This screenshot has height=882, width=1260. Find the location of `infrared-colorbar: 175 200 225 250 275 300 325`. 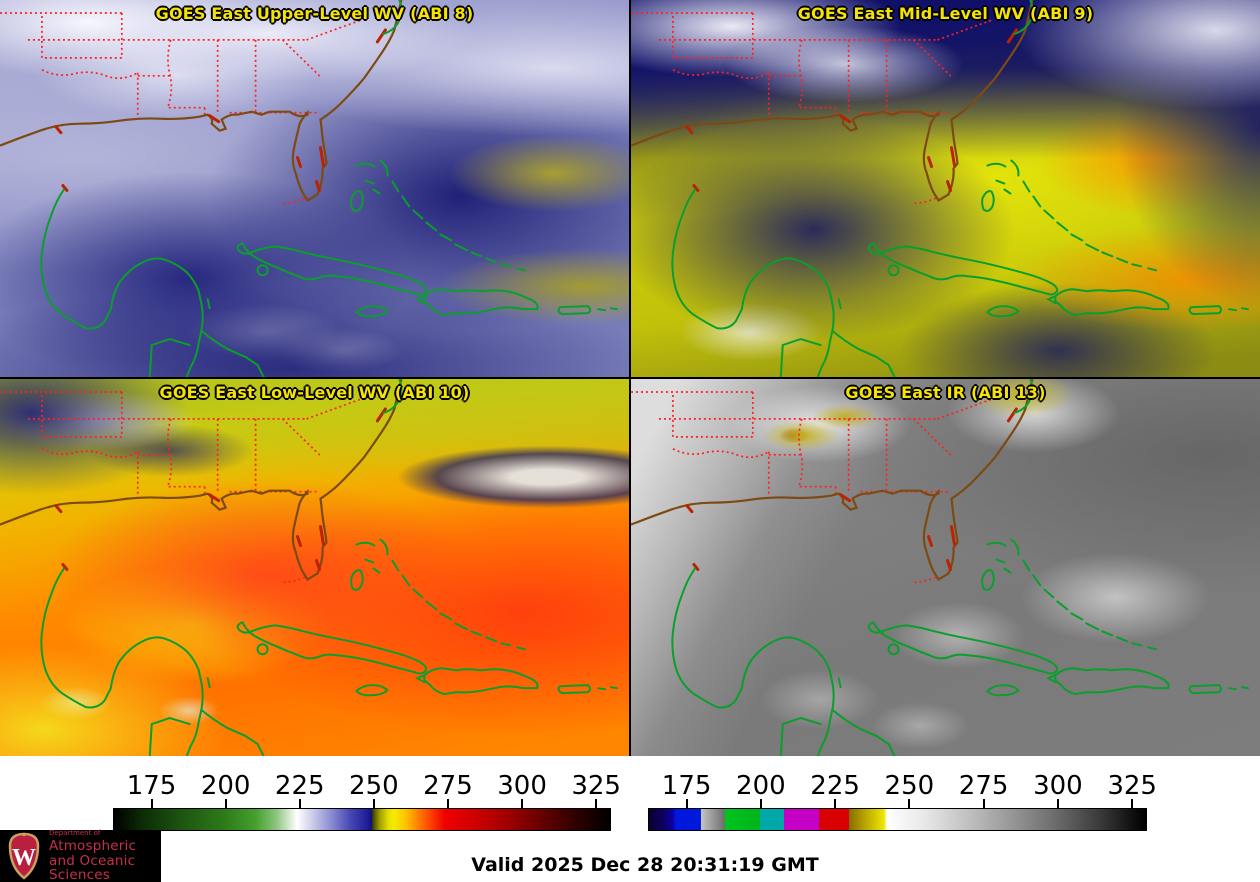

infrared-colorbar: 175 200 225 250 275 300 325 is located at coordinates (902, 812).